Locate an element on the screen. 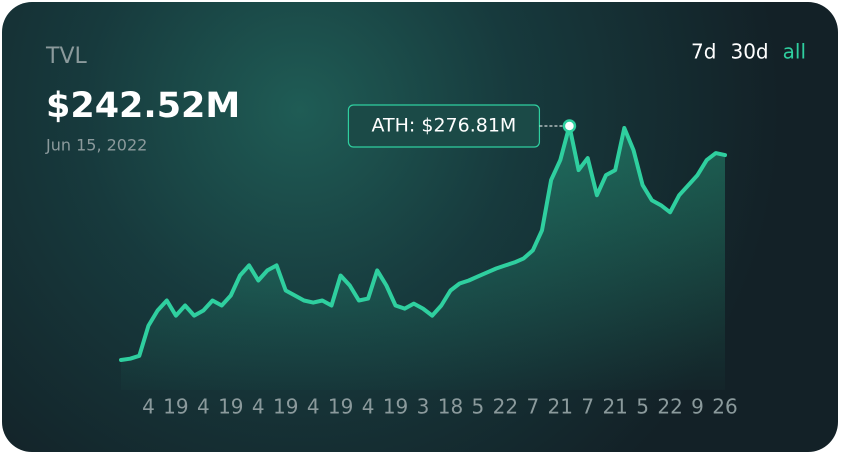  range-option: 30d is located at coordinates (749, 52).